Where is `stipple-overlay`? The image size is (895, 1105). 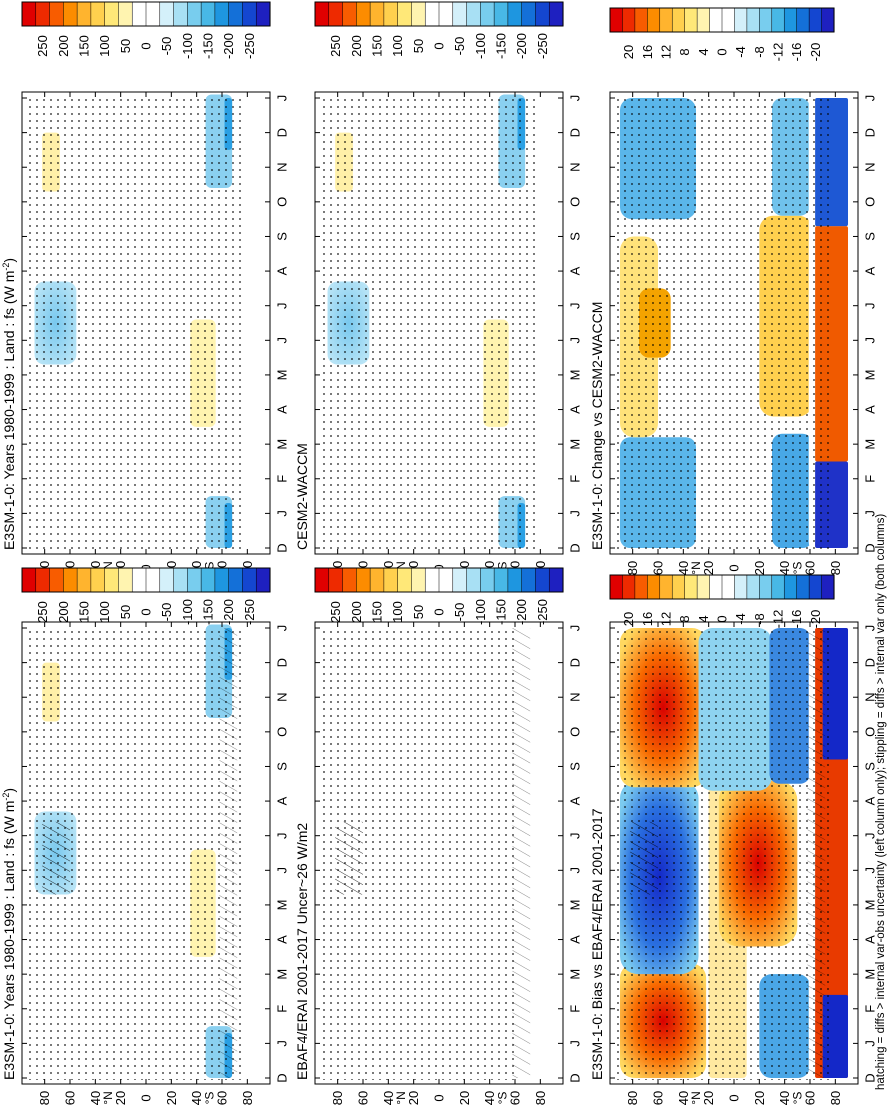
stipple-overlay is located at coordinates (722, 323).